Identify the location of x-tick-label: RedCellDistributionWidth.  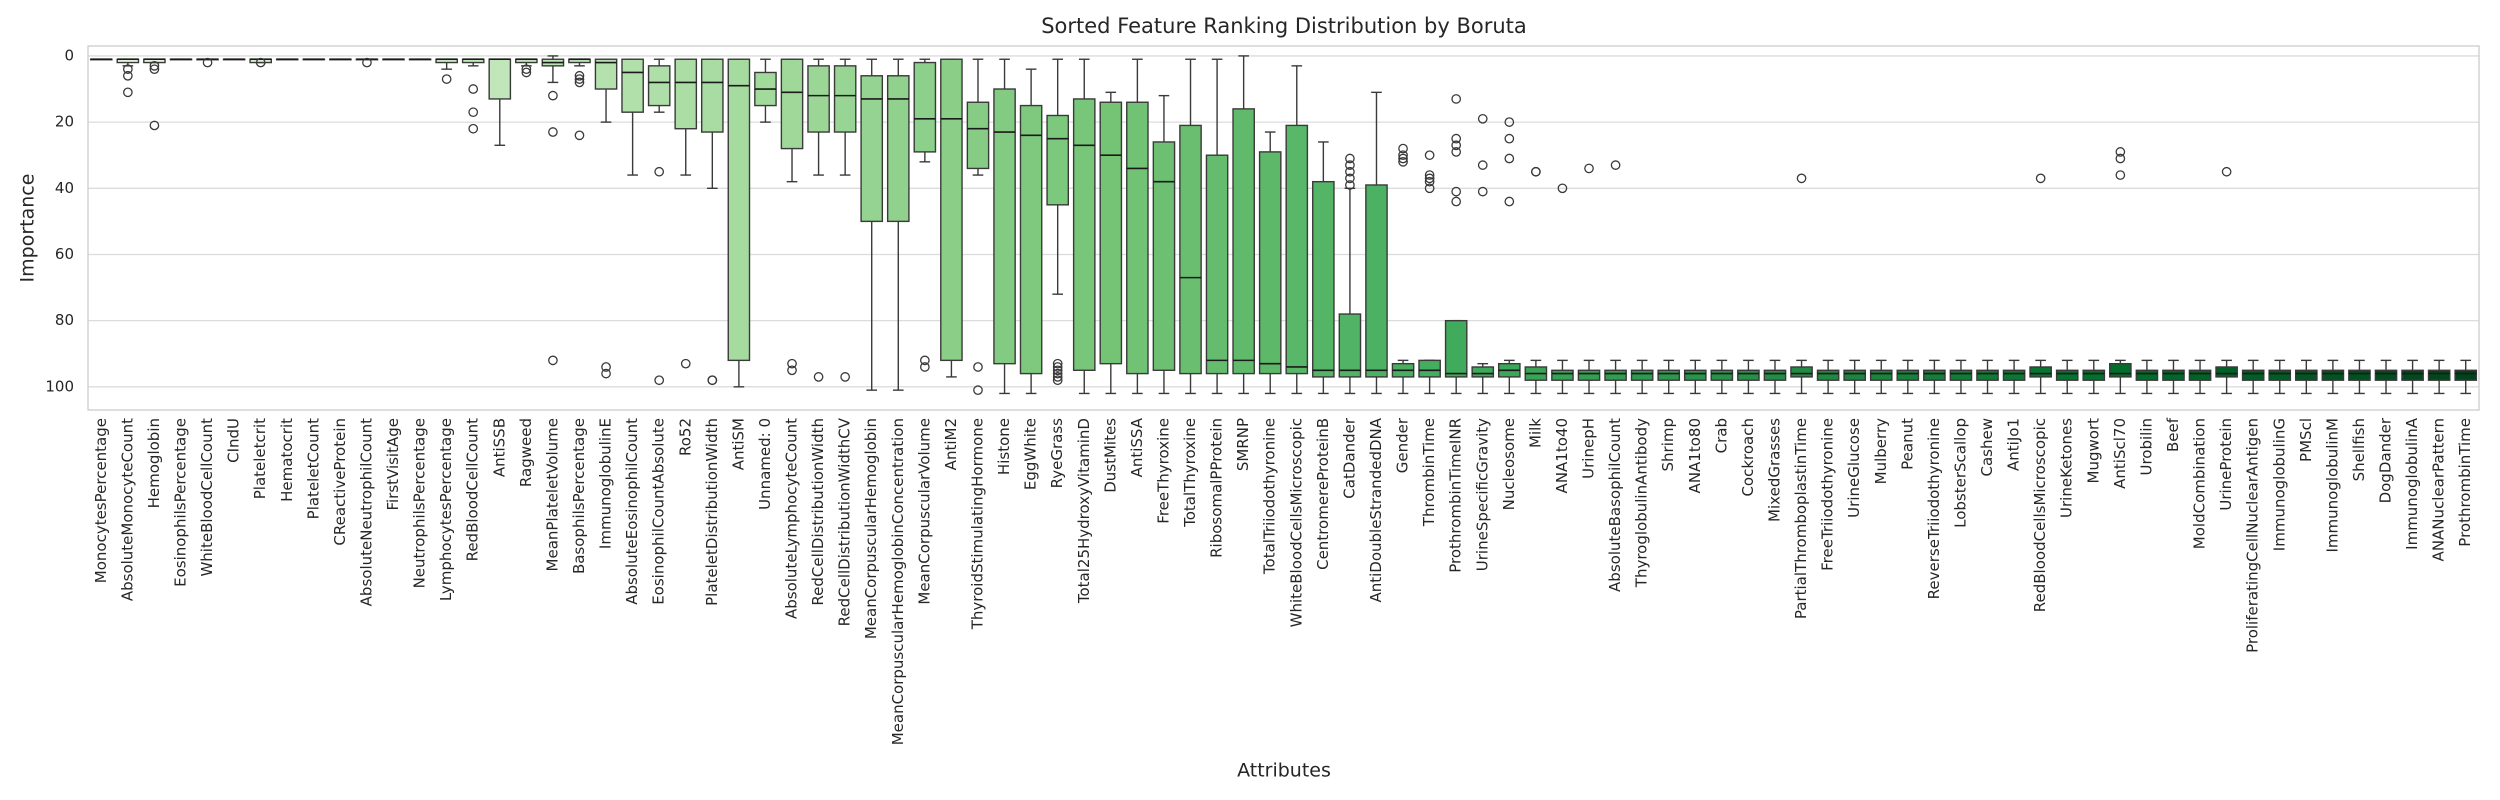
(818, 512).